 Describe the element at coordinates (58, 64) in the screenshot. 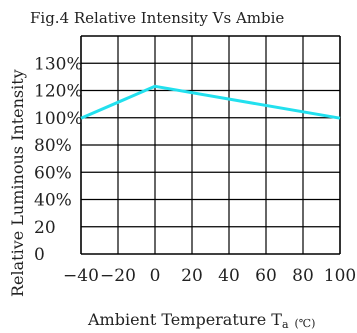

I see `y-tick-label: 130%` at that location.